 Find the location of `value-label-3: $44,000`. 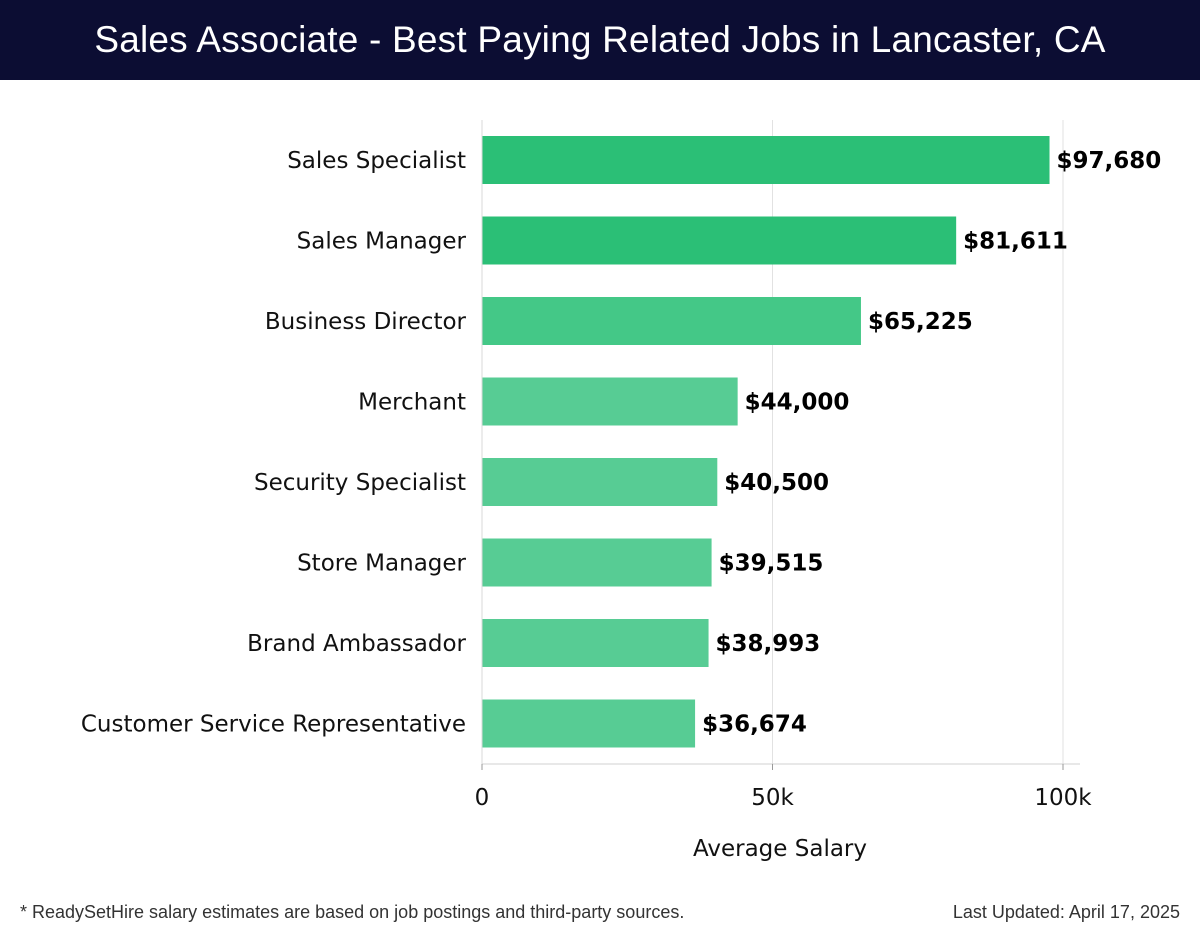

value-label-3: $44,000 is located at coordinates (797, 403).